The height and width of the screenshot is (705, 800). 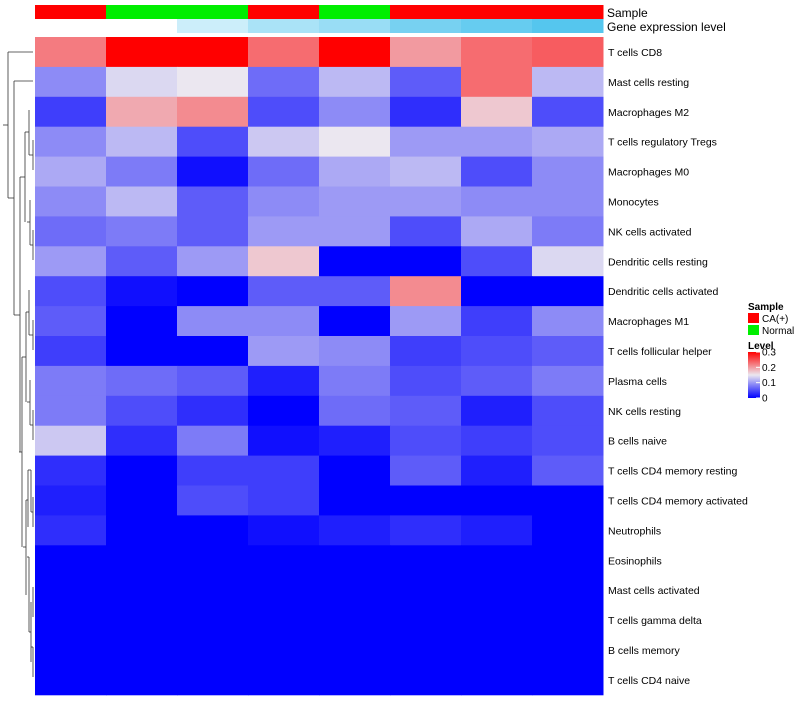 What do you see at coordinates (648, 83) in the screenshot?
I see `row-label: Mast cells resting` at bounding box center [648, 83].